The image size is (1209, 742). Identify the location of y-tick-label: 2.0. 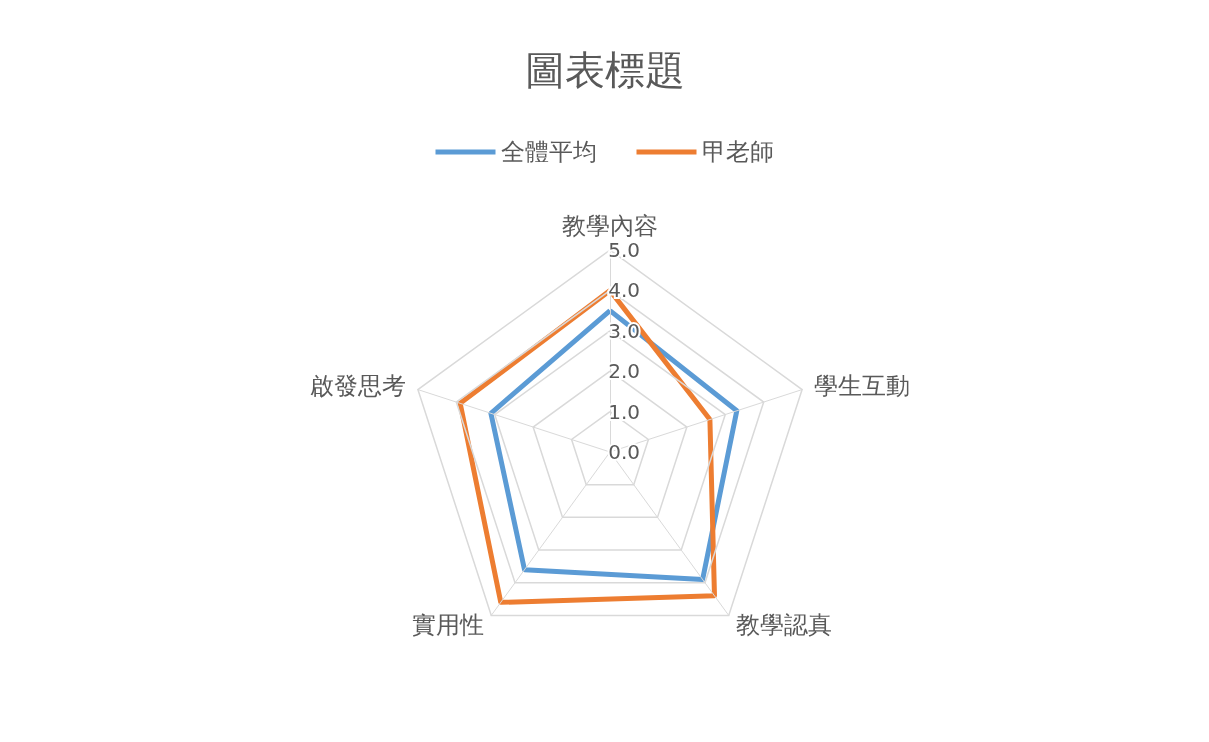
(624, 371).